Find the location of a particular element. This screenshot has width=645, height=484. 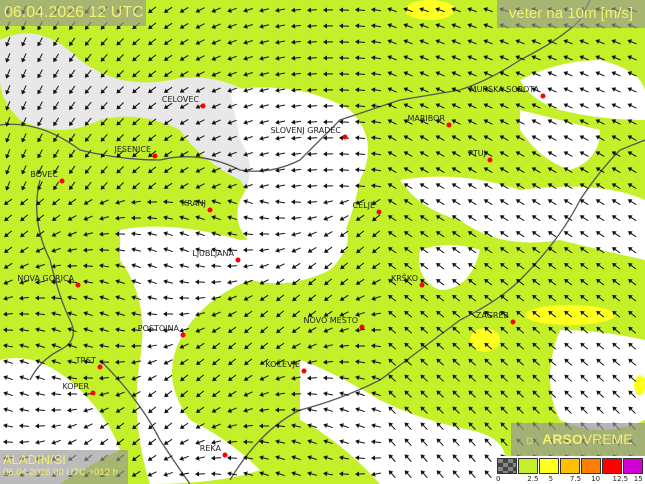

city-dot is located at coordinates (238, 260).